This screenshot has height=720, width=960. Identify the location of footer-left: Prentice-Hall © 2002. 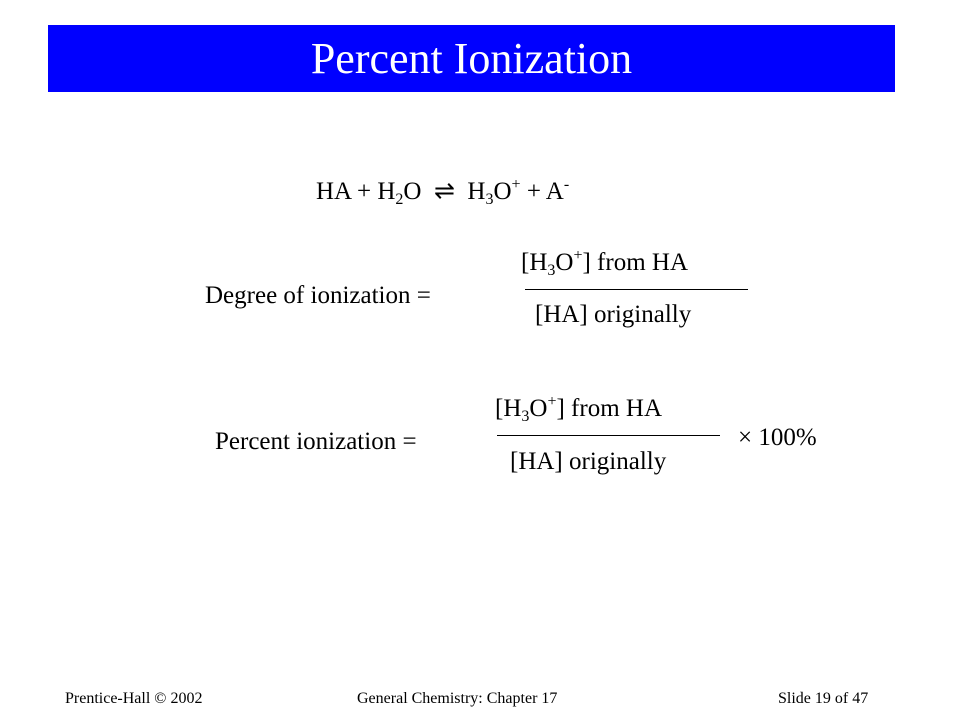
(134, 698).